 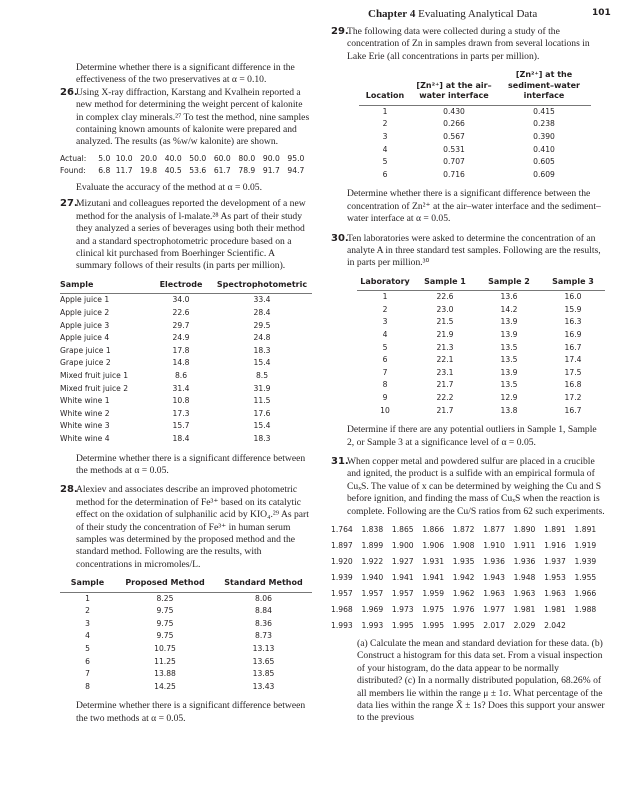 I want to click on table-cell: 16.8, so click(x=573, y=385).